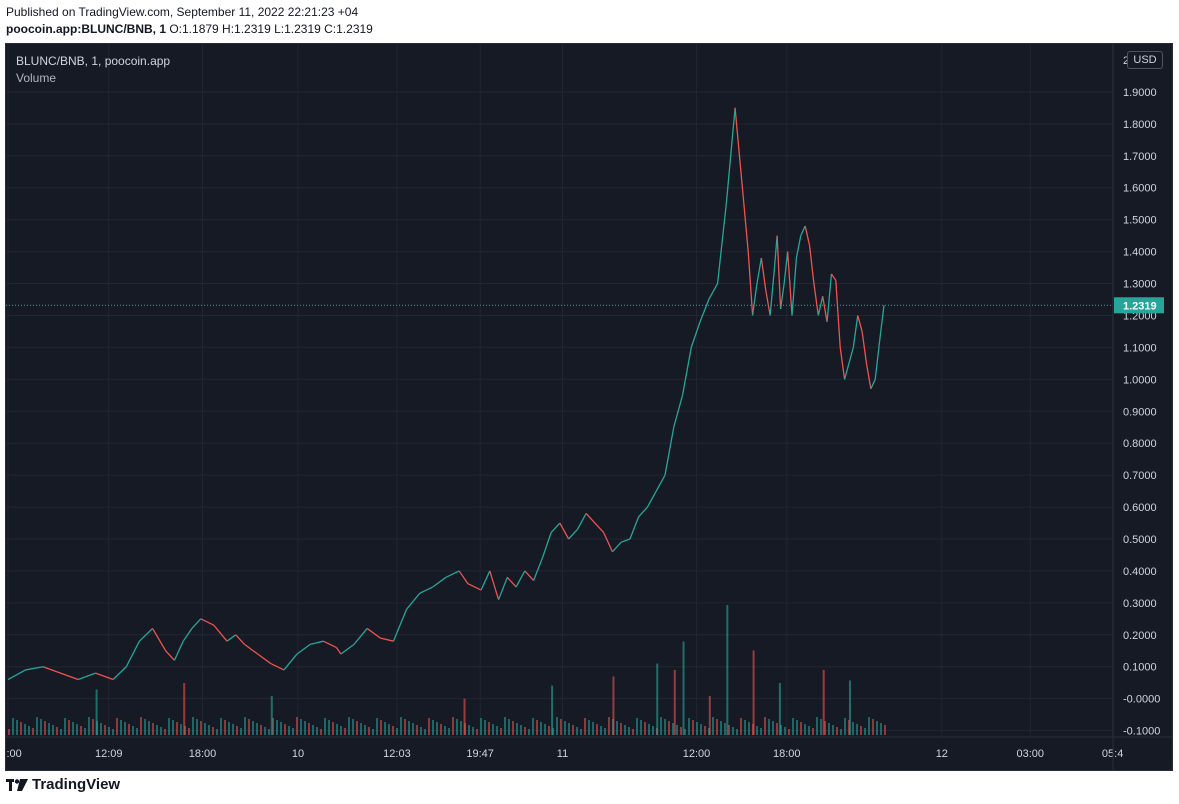  I want to click on chart-legend-volume: Volume, so click(36, 78).